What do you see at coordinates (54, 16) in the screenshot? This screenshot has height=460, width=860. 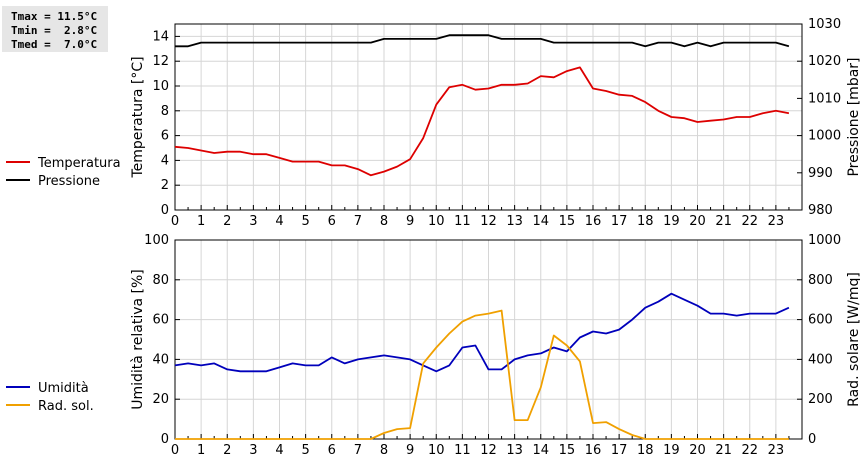 I see `stat-tmax: Tmax = 11.5°C` at bounding box center [54, 16].